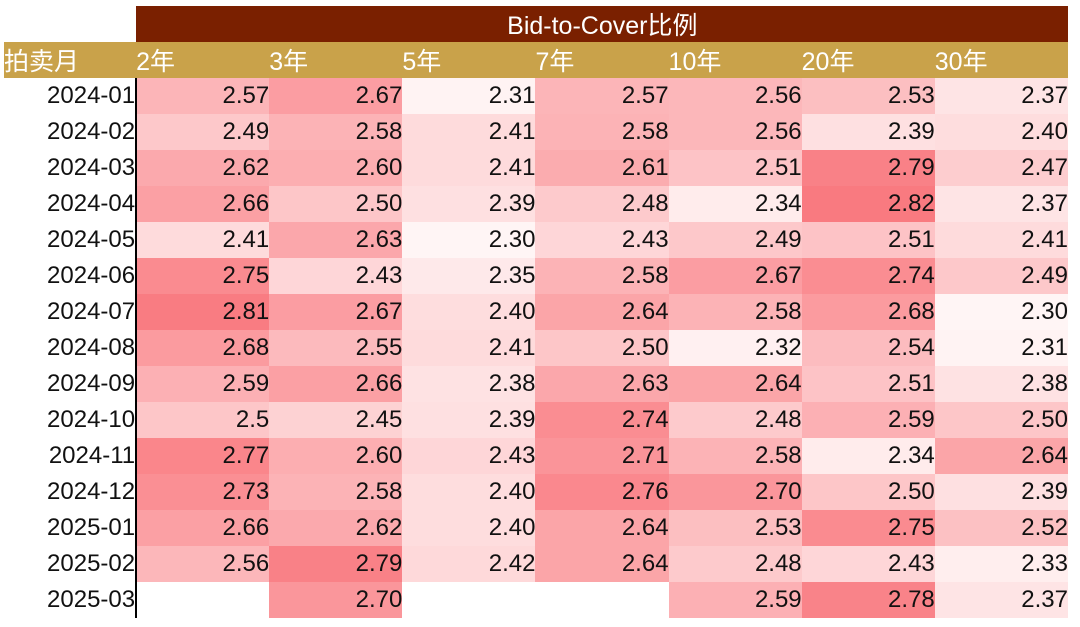 The height and width of the screenshot is (627, 1080). I want to click on column-header: 20年, so click(868, 60).